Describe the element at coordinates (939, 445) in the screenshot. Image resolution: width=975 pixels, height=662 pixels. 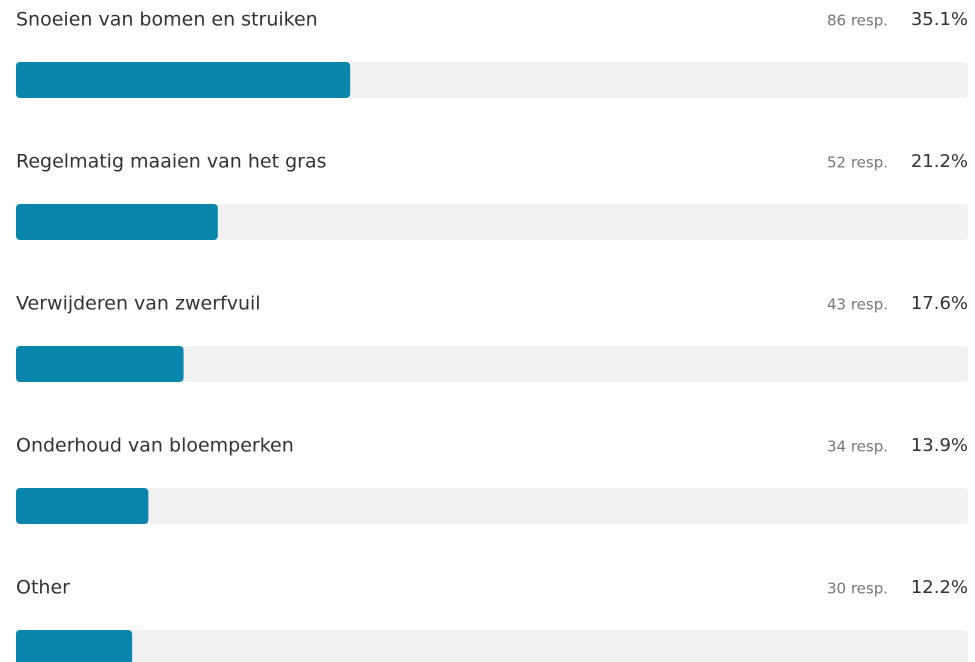
I see `percent-label: 13.9%` at that location.